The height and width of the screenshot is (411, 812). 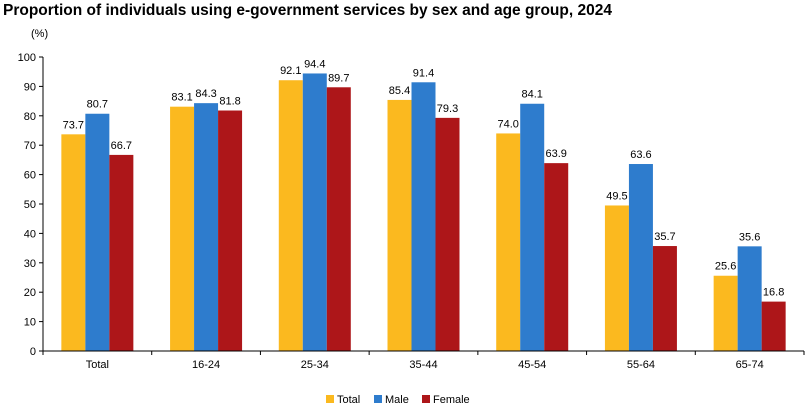 What do you see at coordinates (97, 365) in the screenshot?
I see `x-tick-label: Total` at bounding box center [97, 365].